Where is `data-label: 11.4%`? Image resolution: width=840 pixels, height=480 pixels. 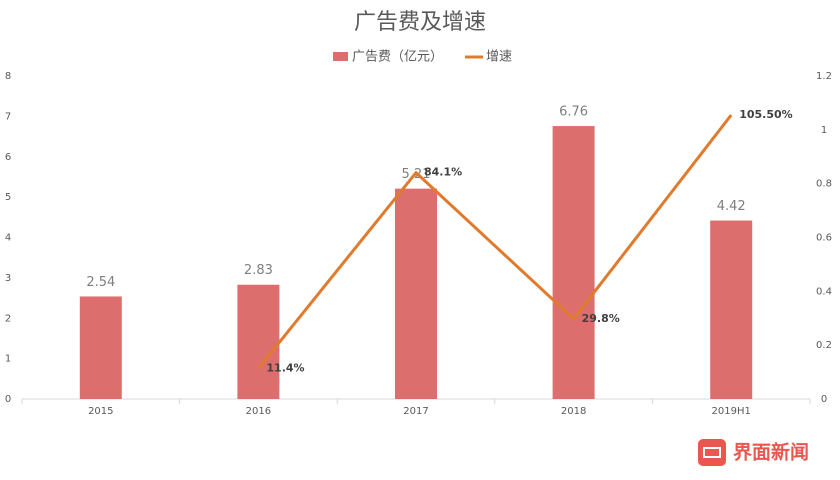
data-label: 11.4% is located at coordinates (285, 367).